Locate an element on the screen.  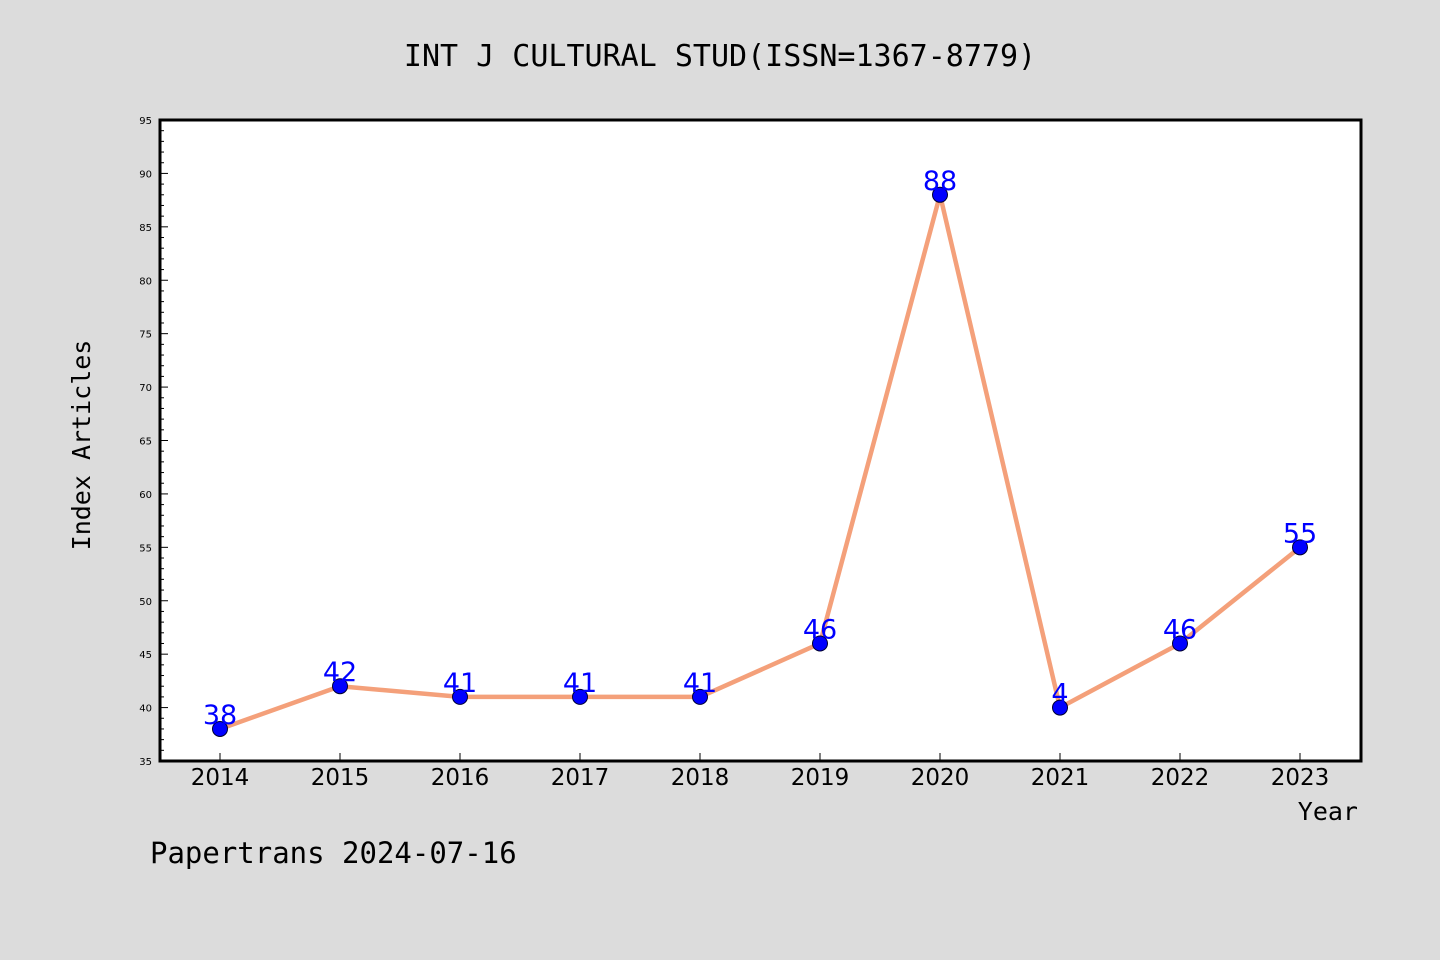
y-tick-label: 50 is located at coordinates (145, 602).